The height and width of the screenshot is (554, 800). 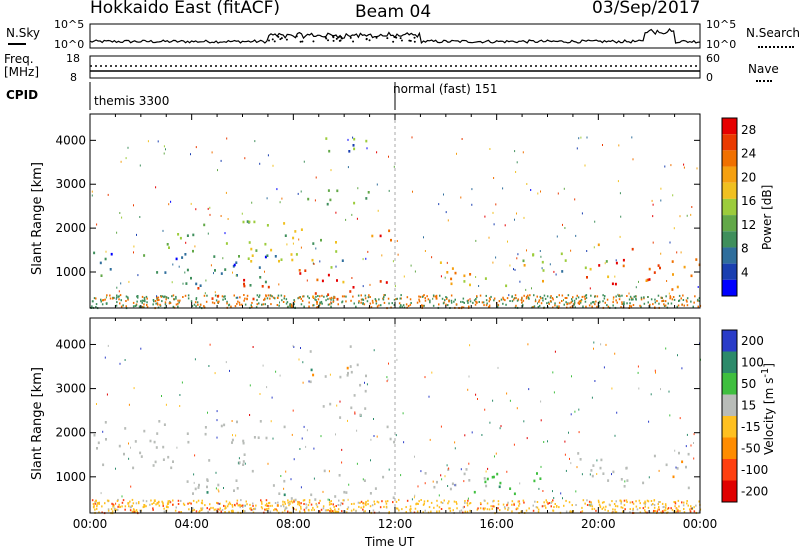 What do you see at coordinates (328, 40) in the screenshot?
I see `nsearch-point` at bounding box center [328, 40].